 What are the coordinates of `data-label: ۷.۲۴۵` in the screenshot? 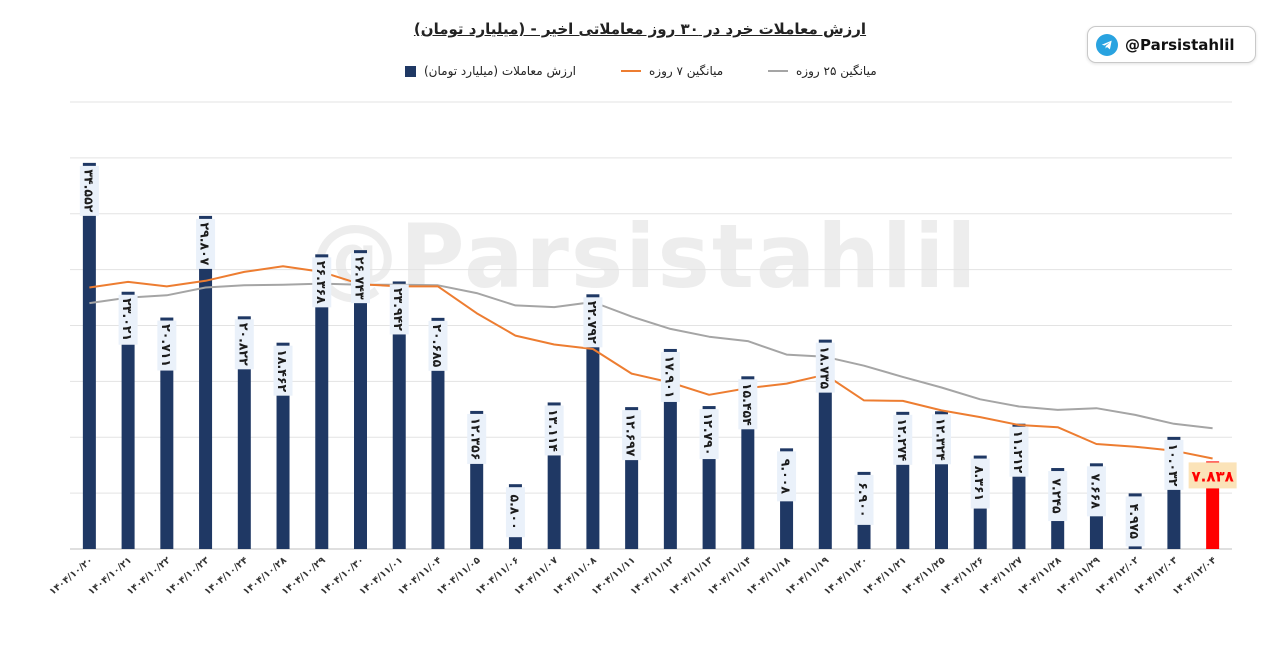 It's located at (1058, 496).